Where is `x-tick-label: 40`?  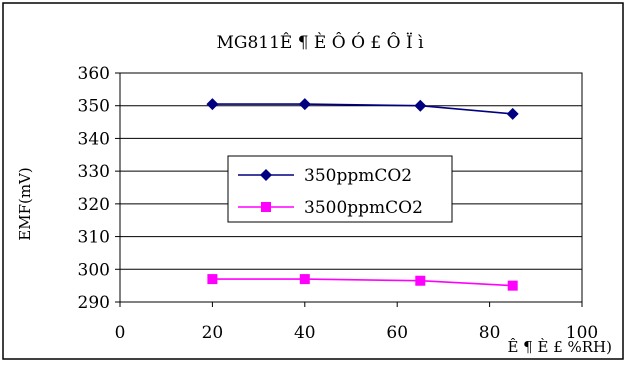
x-tick-label: 40 is located at coordinates (305, 333).